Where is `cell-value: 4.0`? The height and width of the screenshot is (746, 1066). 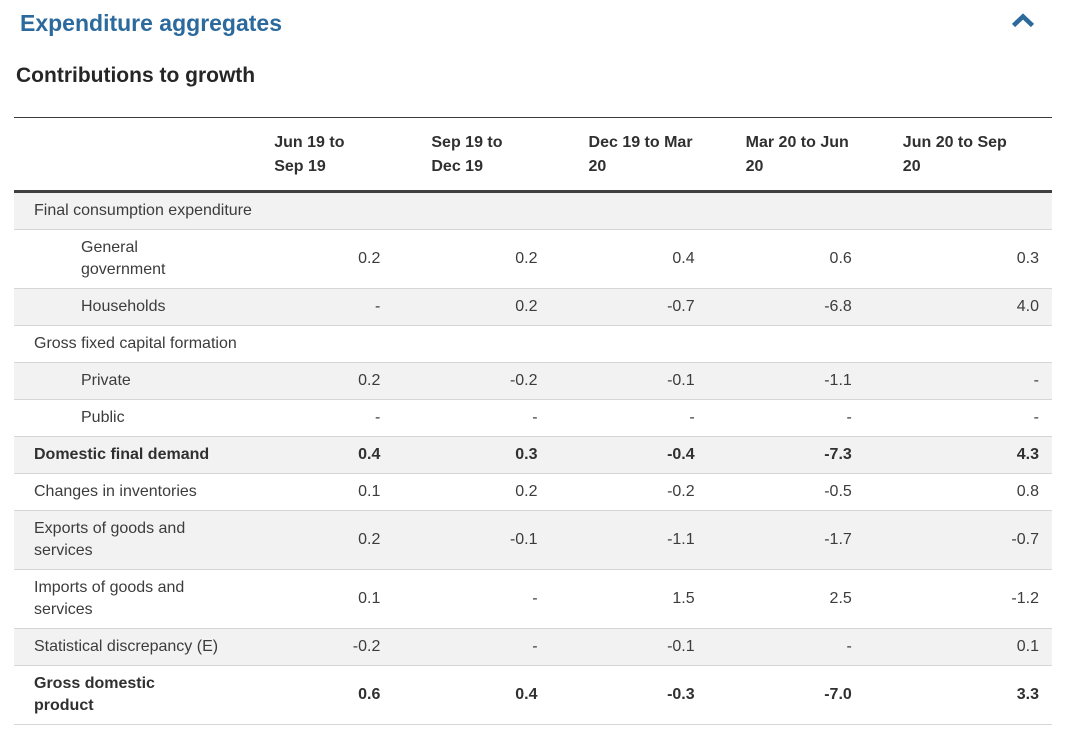 cell-value: 4.0 is located at coordinates (1027, 306).